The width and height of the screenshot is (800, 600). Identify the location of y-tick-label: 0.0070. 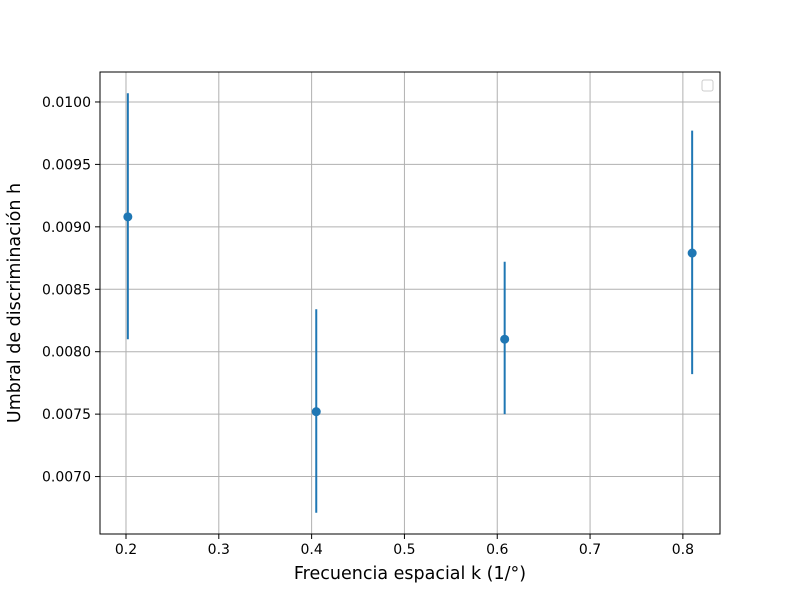
(66, 478).